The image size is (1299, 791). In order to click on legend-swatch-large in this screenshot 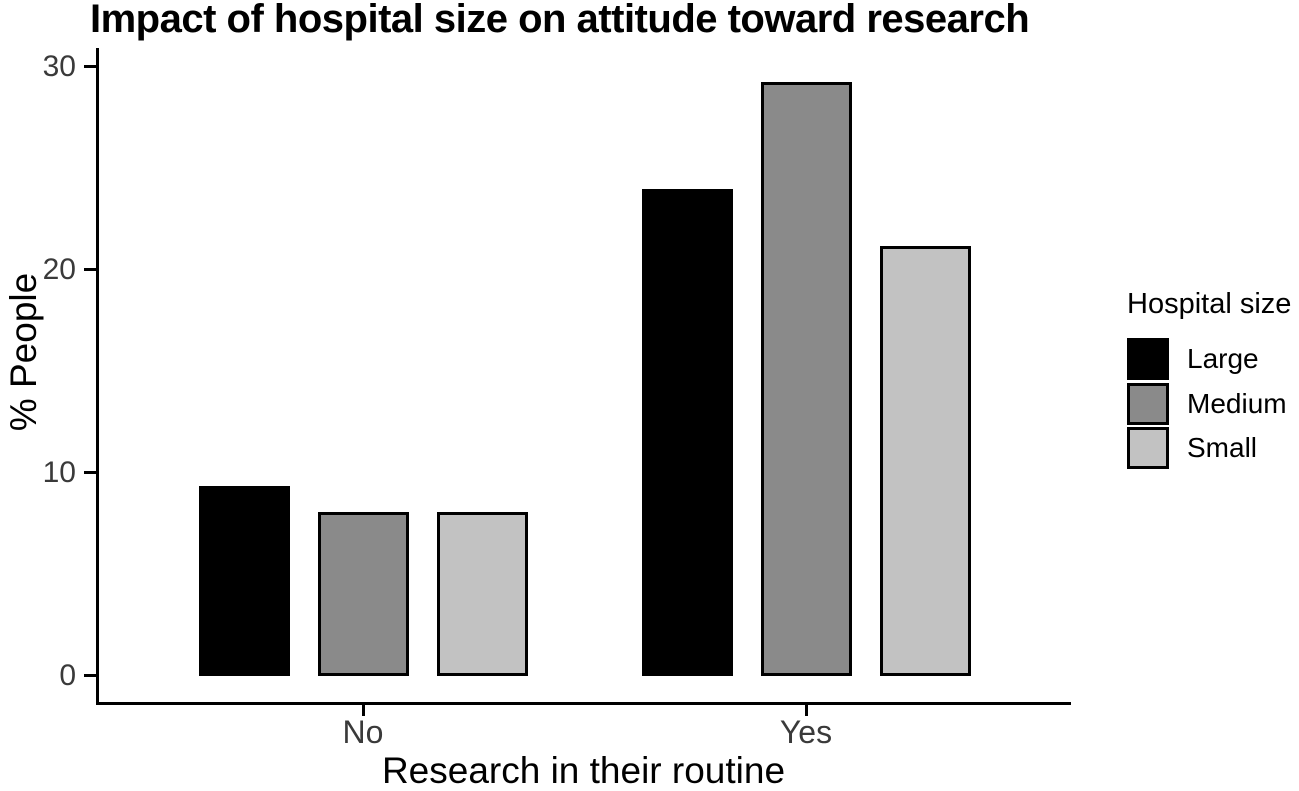, I will do `click(1148, 359)`.